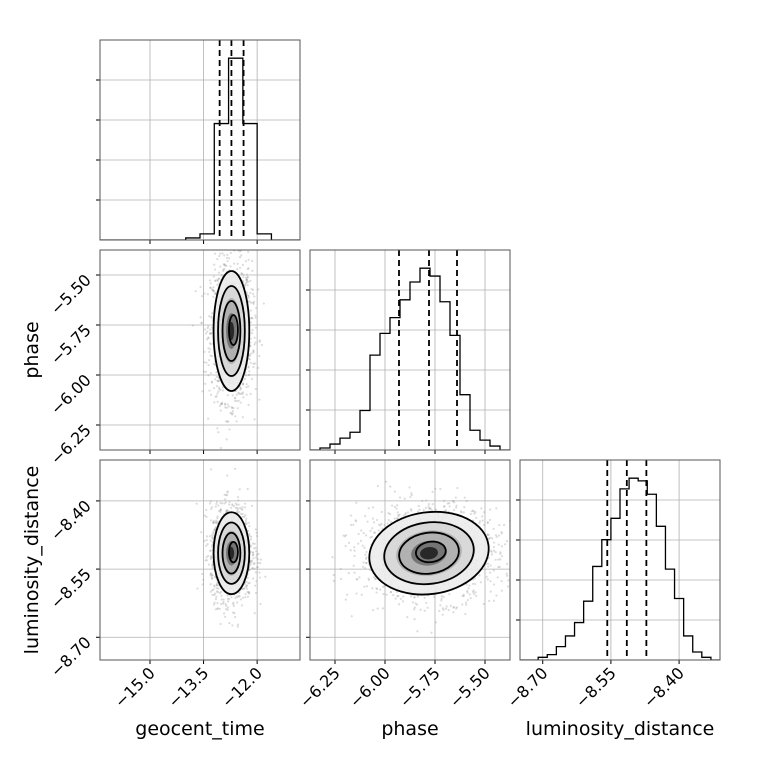 The height and width of the screenshot is (760, 760). Describe the element at coordinates (188, 687) in the screenshot. I see `x-tick-label: −13.5` at that location.